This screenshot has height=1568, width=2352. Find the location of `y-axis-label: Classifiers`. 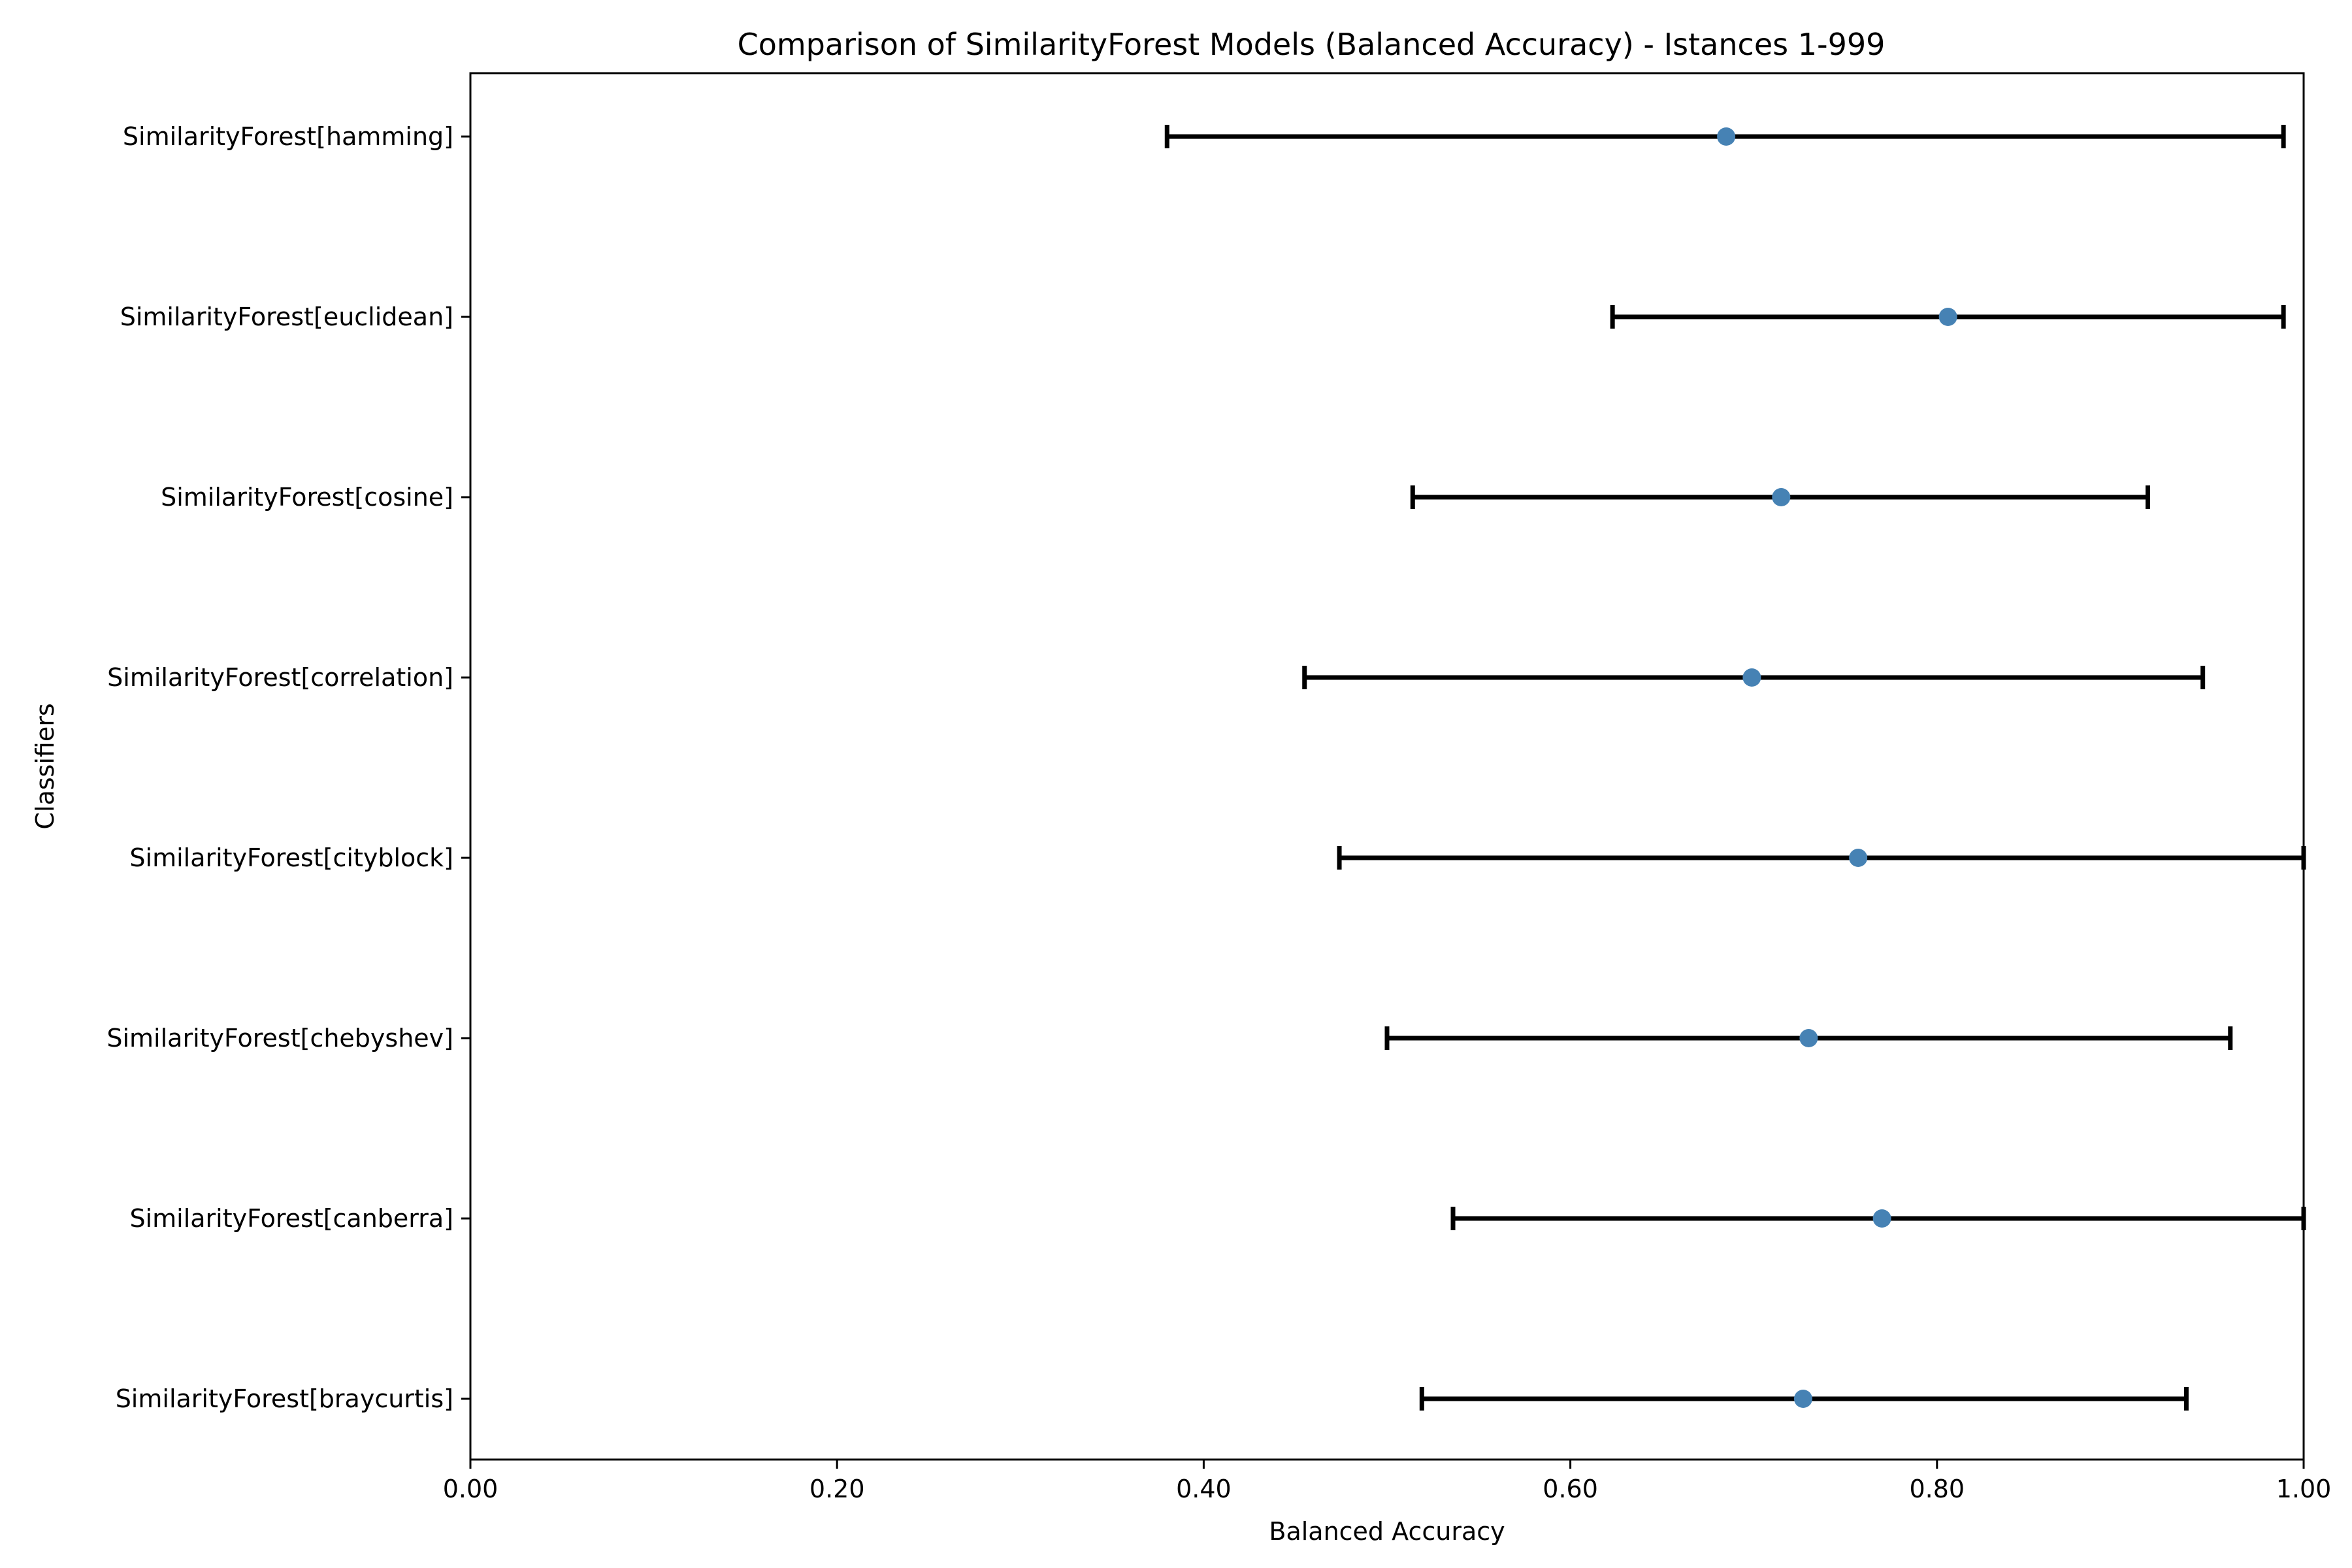

y-axis-label: Classifiers is located at coordinates (45, 766).